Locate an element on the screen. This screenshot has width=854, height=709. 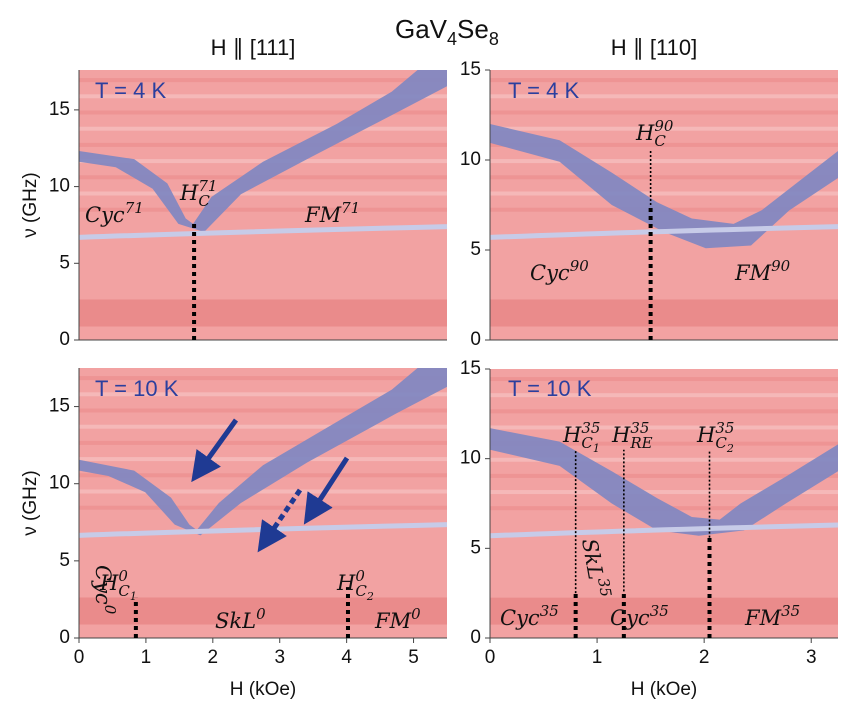
annotation: HC20 is located at coordinates (355, 585).